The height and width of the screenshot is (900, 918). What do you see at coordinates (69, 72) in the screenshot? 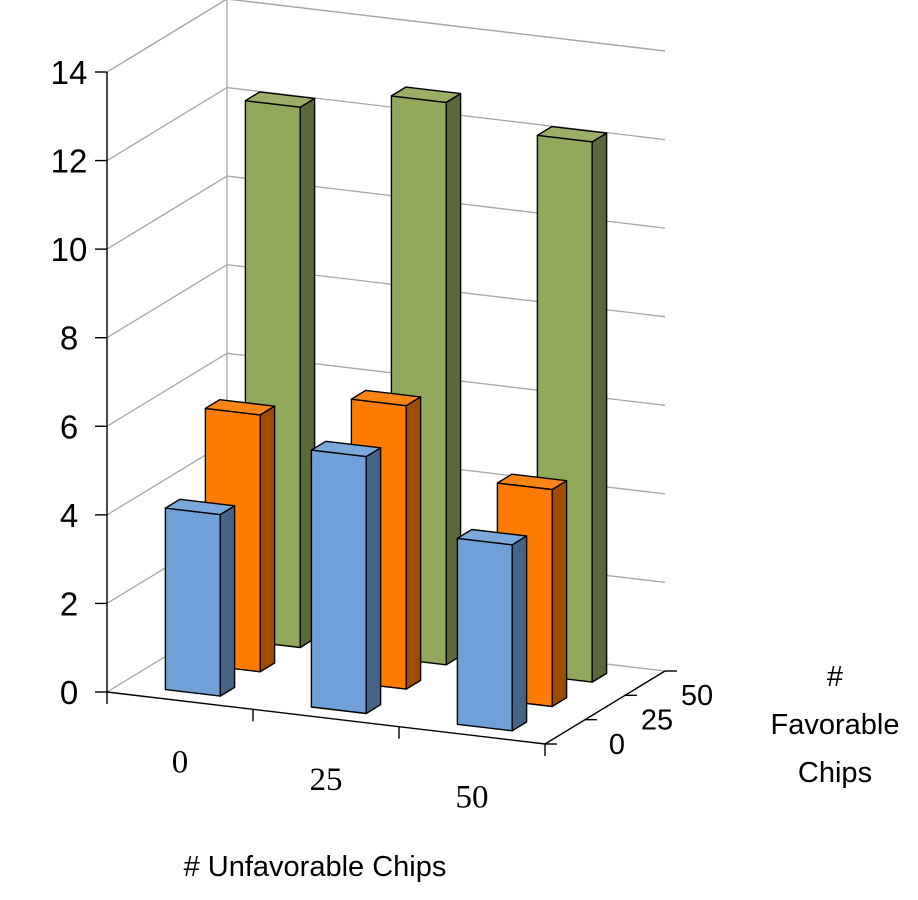
I see `y-tick-label: 14` at bounding box center [69, 72].